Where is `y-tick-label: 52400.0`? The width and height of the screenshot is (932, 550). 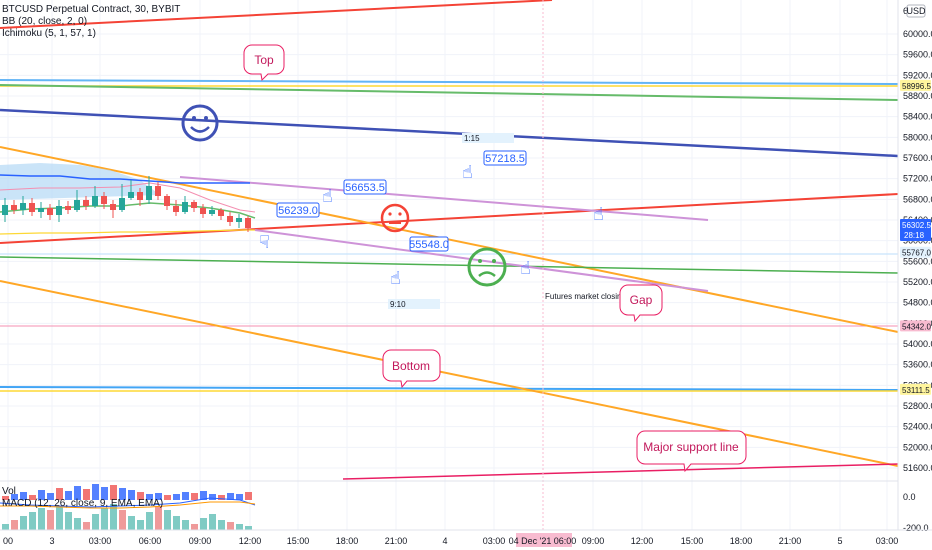
y-tick-label: 52400.0 is located at coordinates (917, 427).